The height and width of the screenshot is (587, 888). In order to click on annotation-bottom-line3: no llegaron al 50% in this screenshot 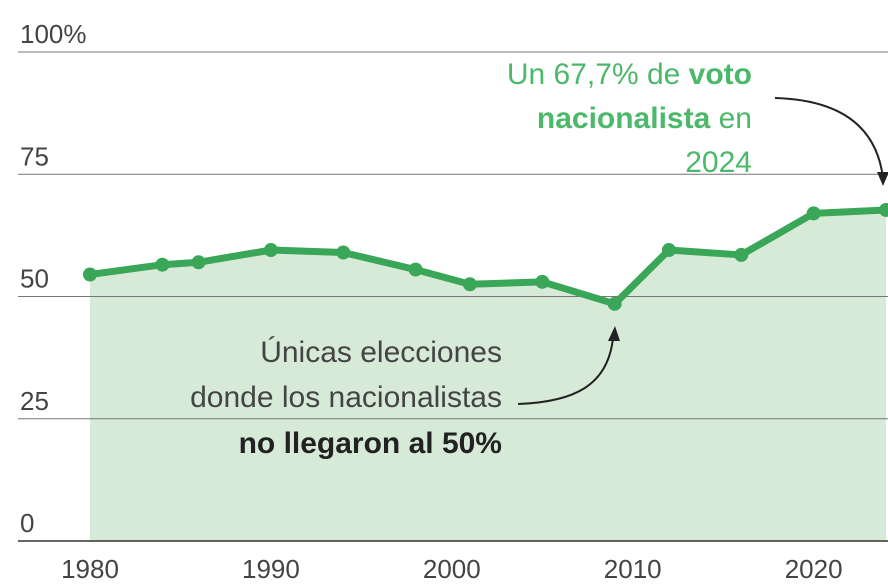, I will do `click(370, 443)`.